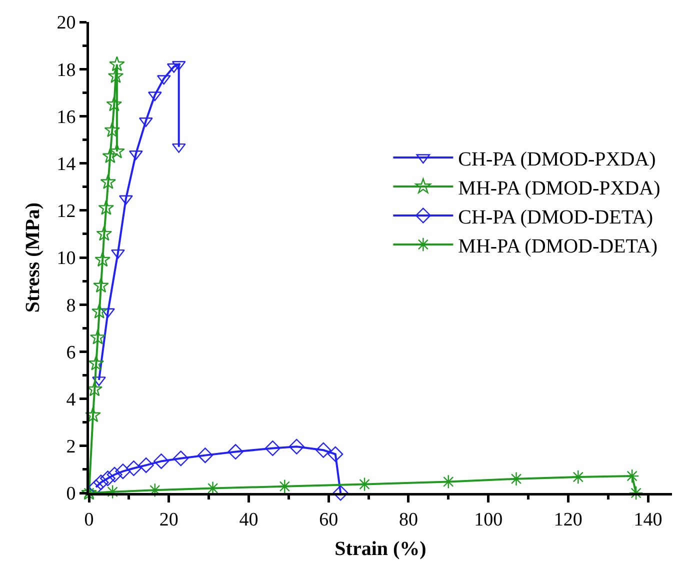 This screenshot has height=574, width=675. Describe the element at coordinates (66, 70) in the screenshot. I see `y-tick-label: 18` at that location.